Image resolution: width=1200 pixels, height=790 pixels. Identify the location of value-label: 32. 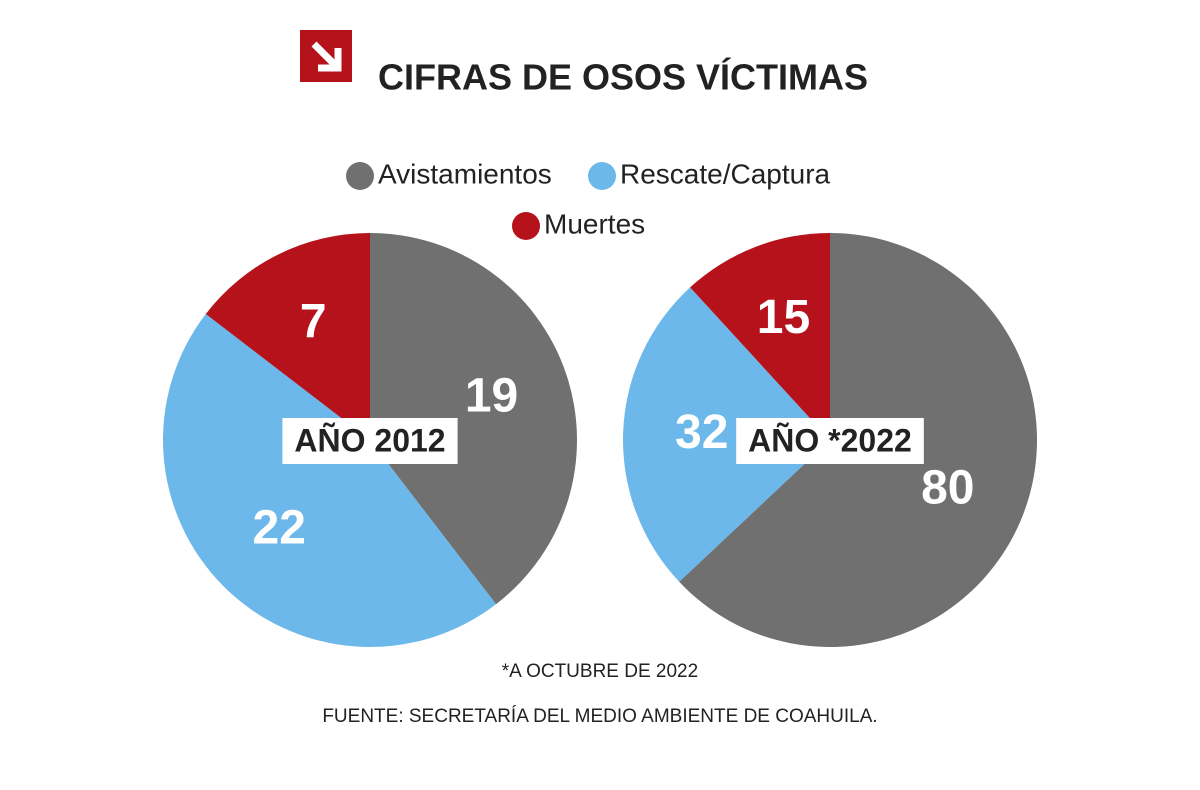
(701, 432).